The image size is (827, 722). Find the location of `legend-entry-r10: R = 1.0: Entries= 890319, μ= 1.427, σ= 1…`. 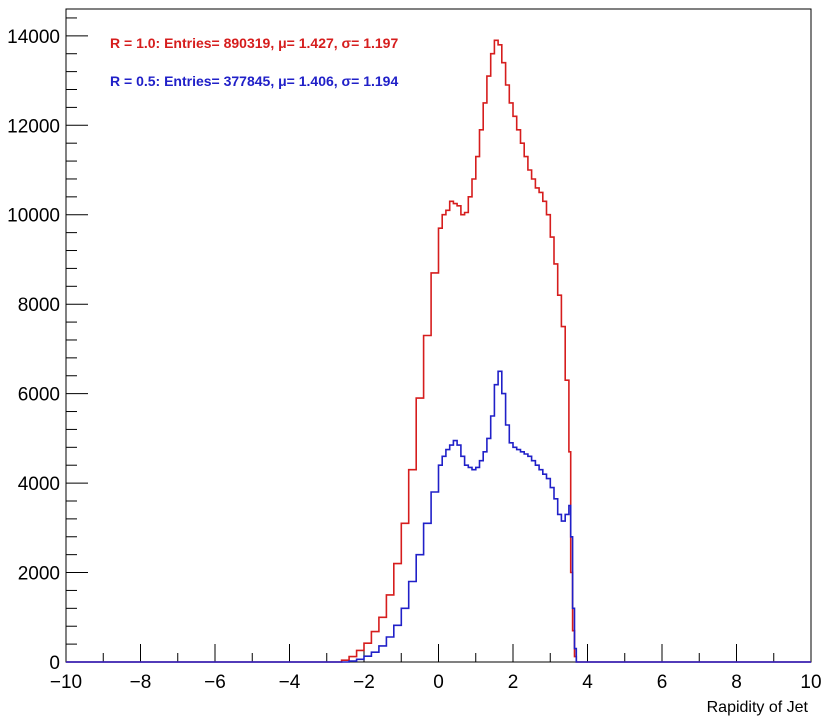

legend-entry-r10: R = 1.0: Entries= 890319, μ= 1.427, σ= 1… is located at coordinates (254, 43).